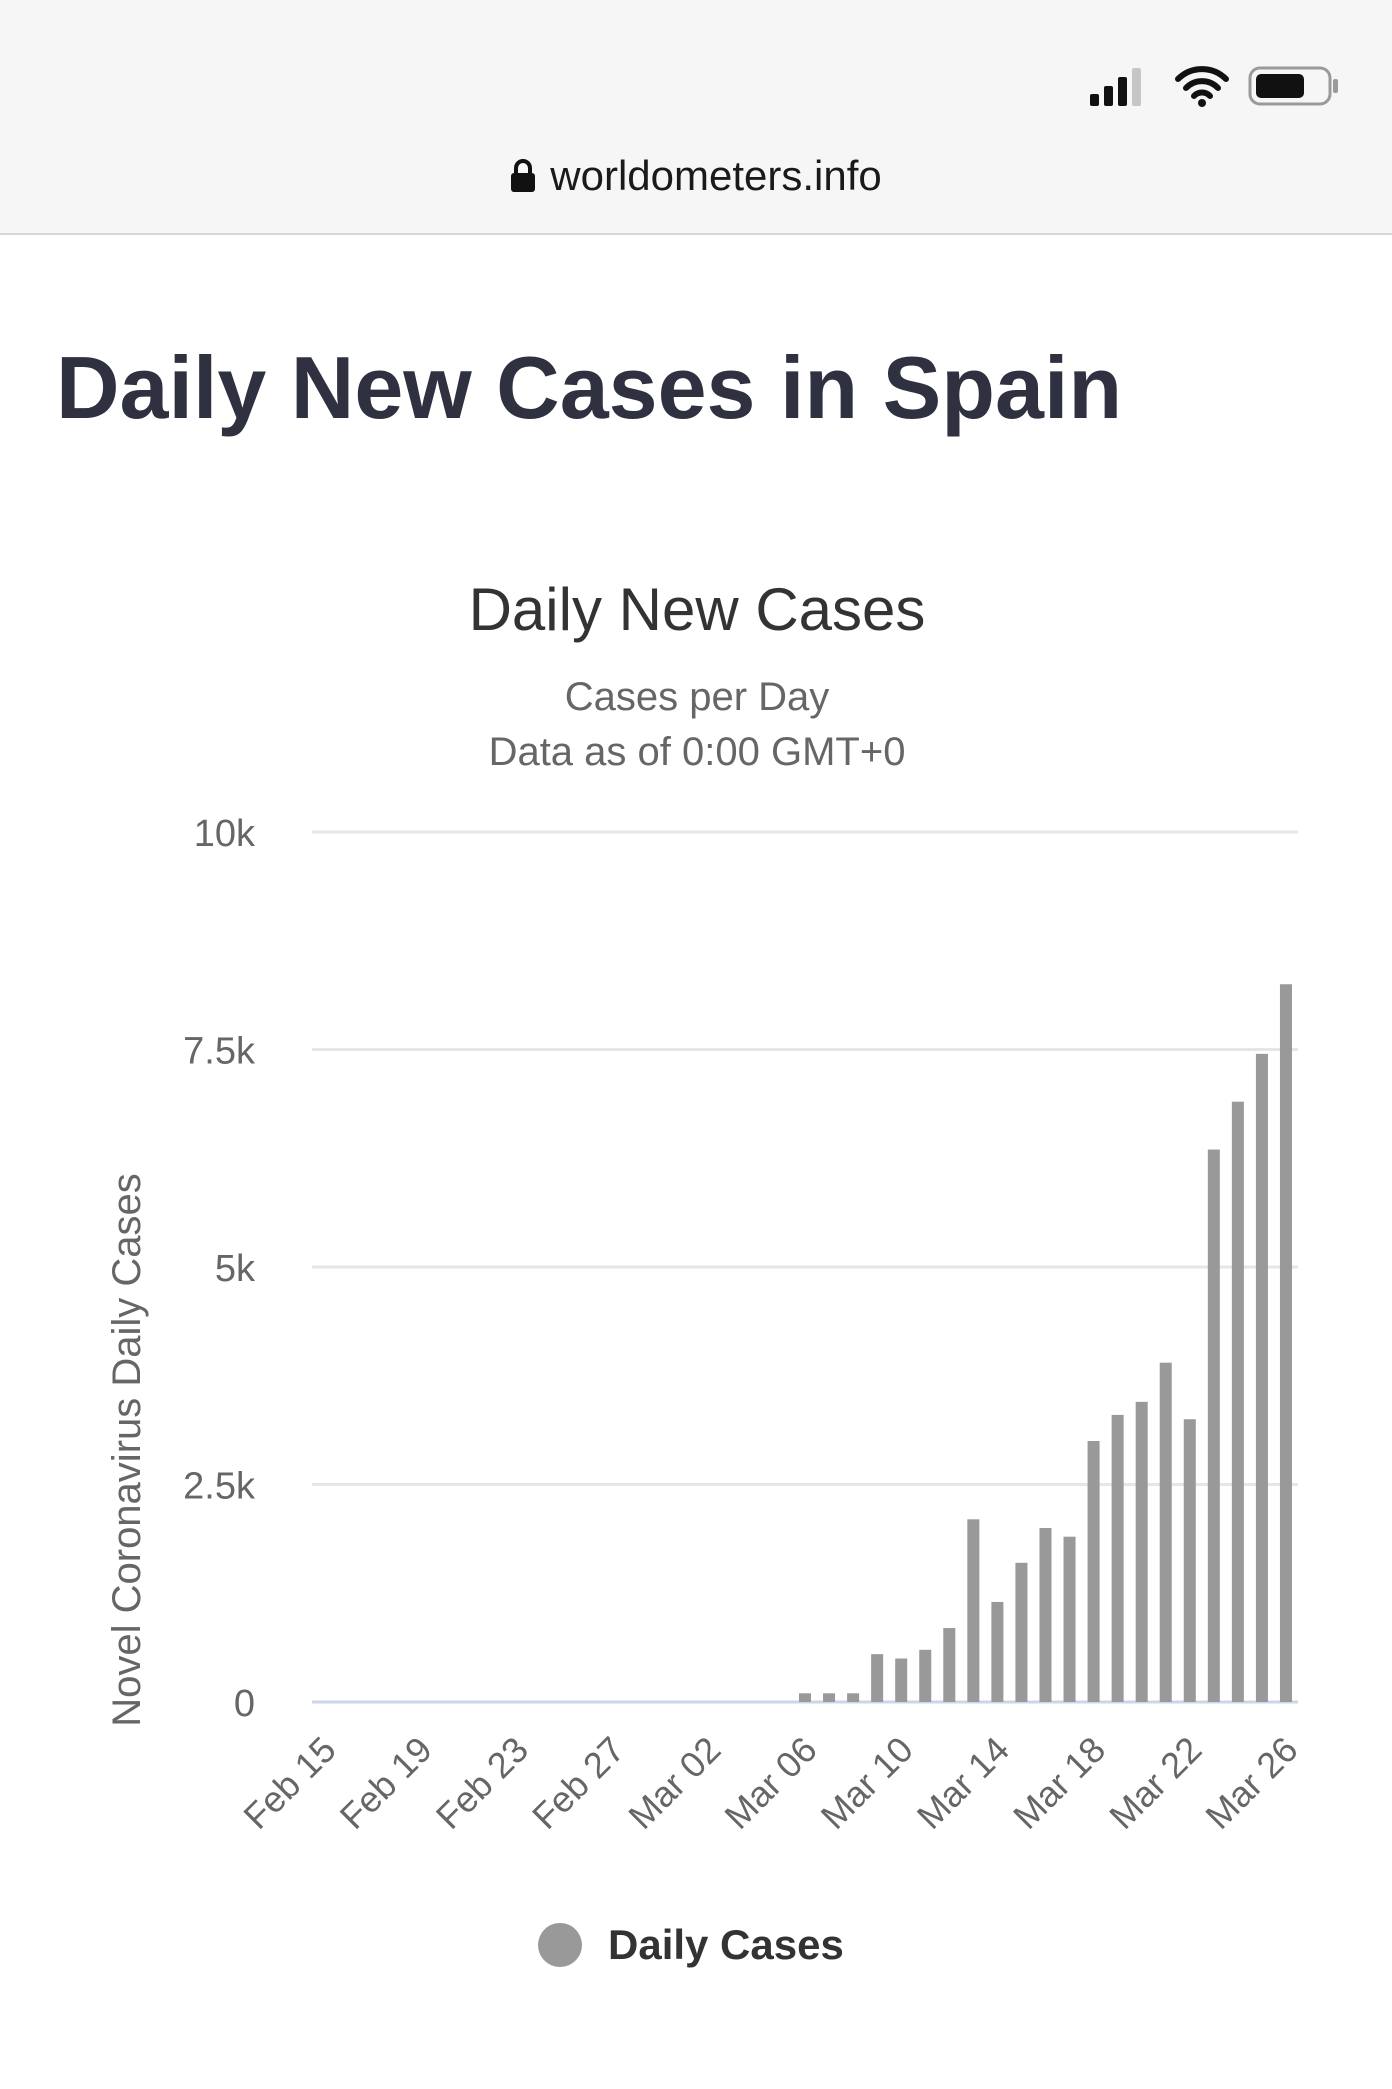 This screenshot has width=1392, height=2089. I want to click on x-tick-label: Feb 15, so click(289, 1783).